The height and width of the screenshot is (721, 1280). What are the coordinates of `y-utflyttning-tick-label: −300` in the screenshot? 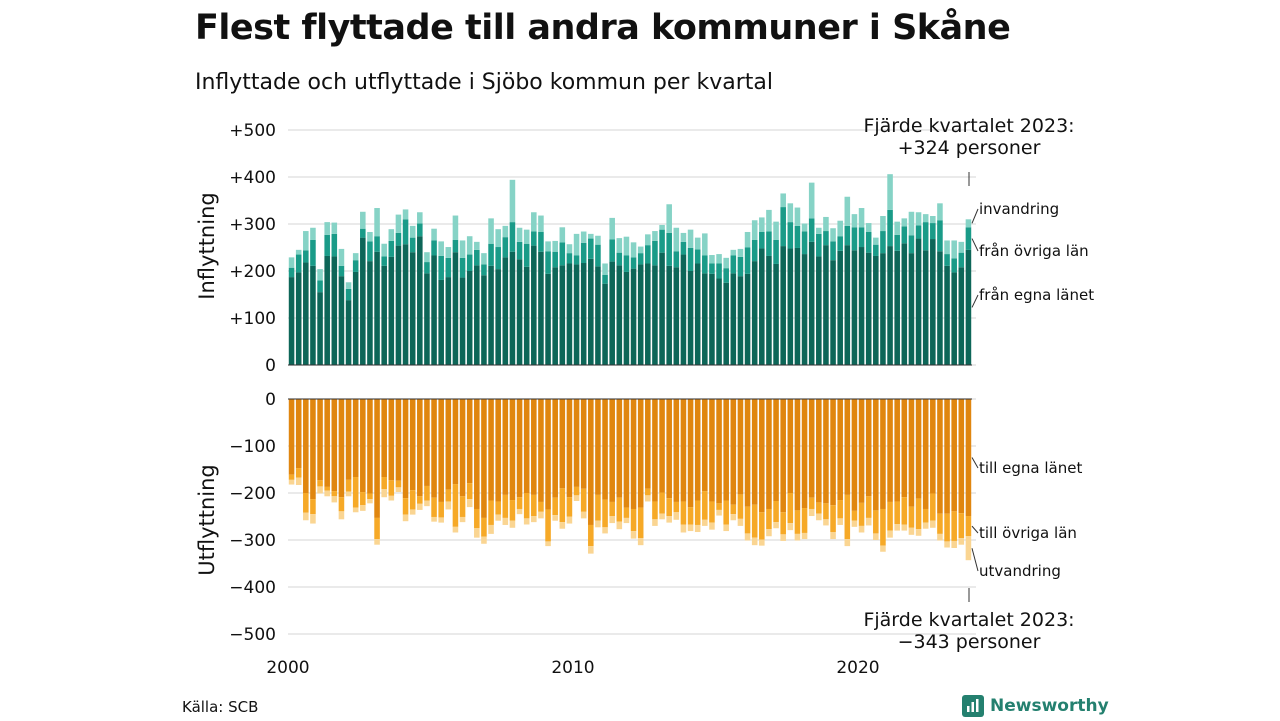 It's located at (252, 541).